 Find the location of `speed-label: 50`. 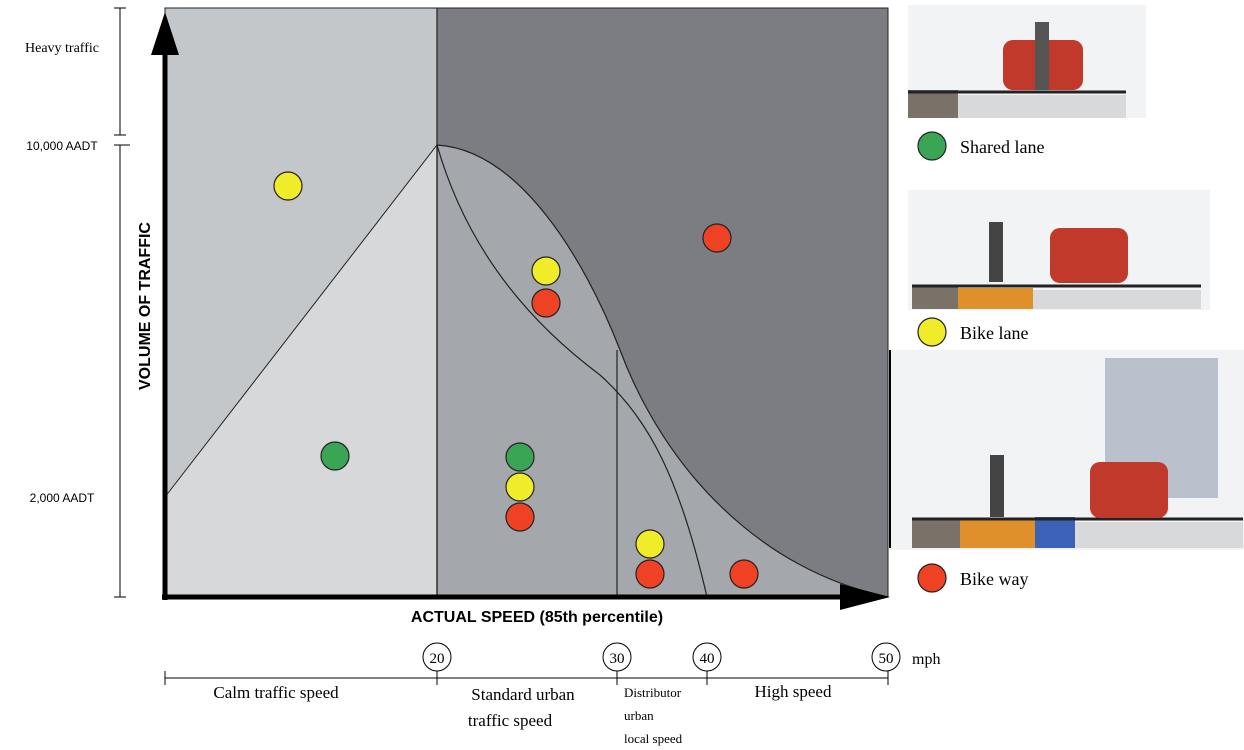

speed-label: 50 is located at coordinates (886, 659).